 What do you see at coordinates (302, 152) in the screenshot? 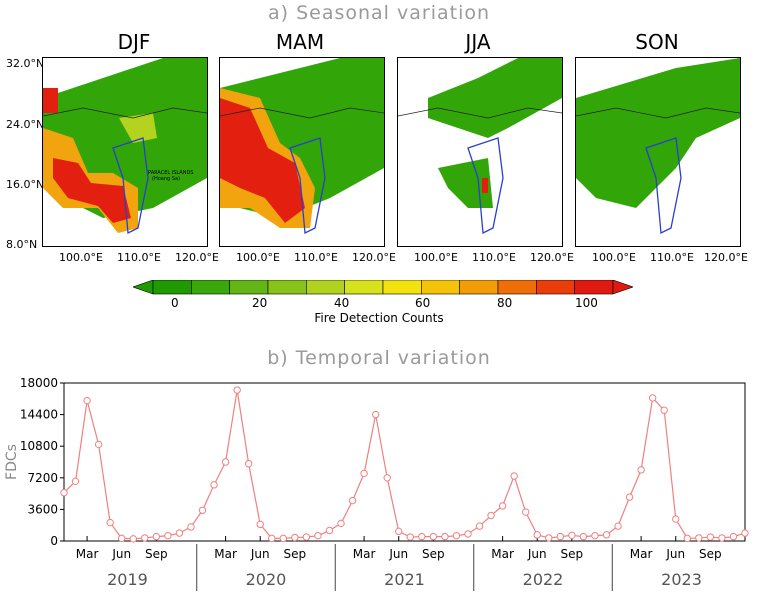
I see `map-panel-mam` at bounding box center [302, 152].